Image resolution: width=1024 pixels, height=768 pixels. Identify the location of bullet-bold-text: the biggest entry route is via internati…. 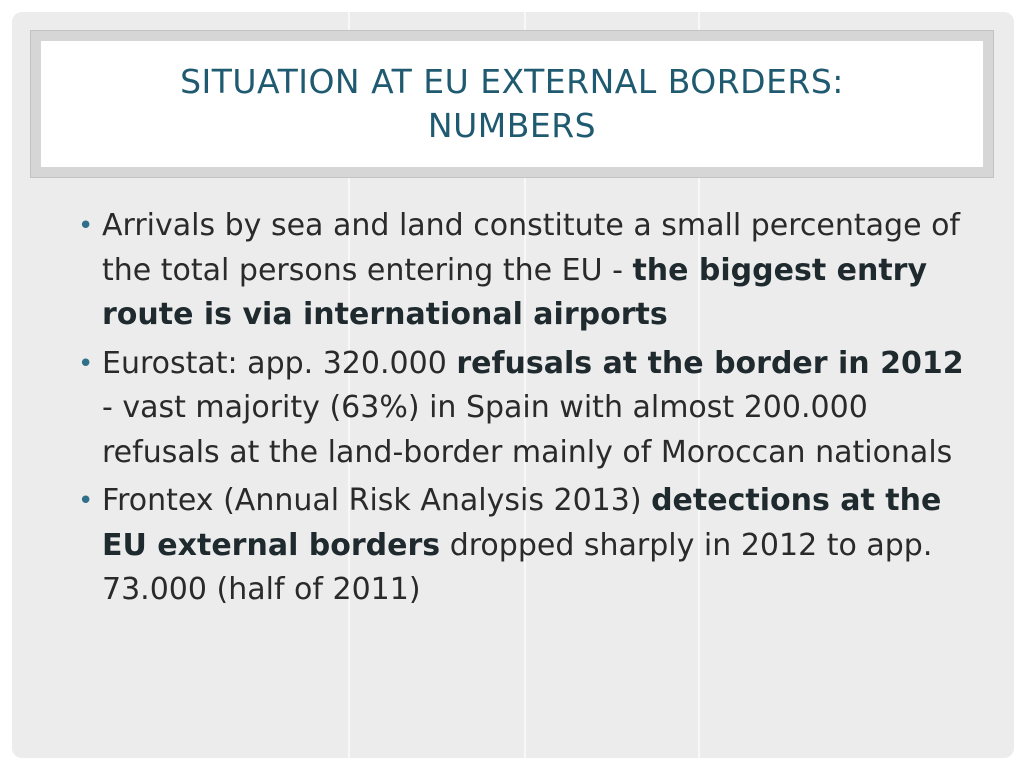
(515, 292).